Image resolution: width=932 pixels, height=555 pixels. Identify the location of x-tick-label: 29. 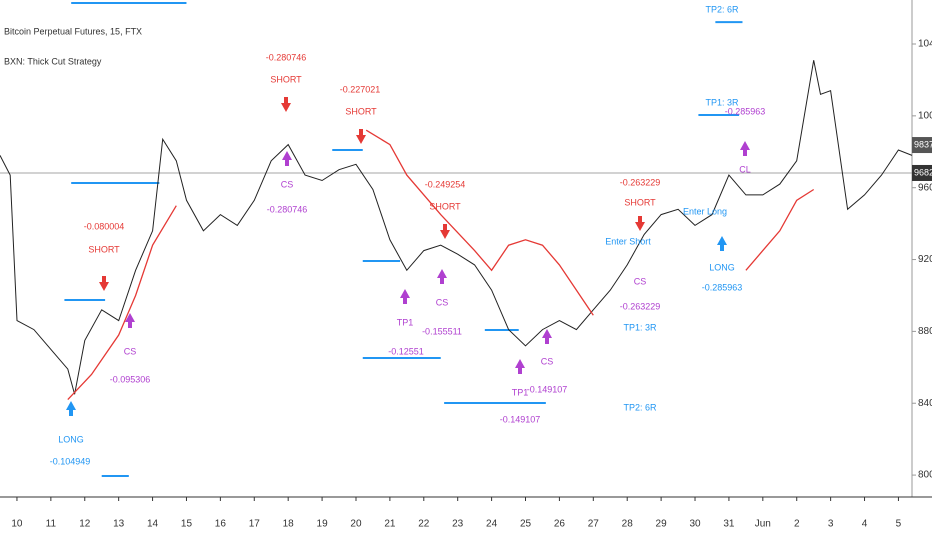
(662, 524).